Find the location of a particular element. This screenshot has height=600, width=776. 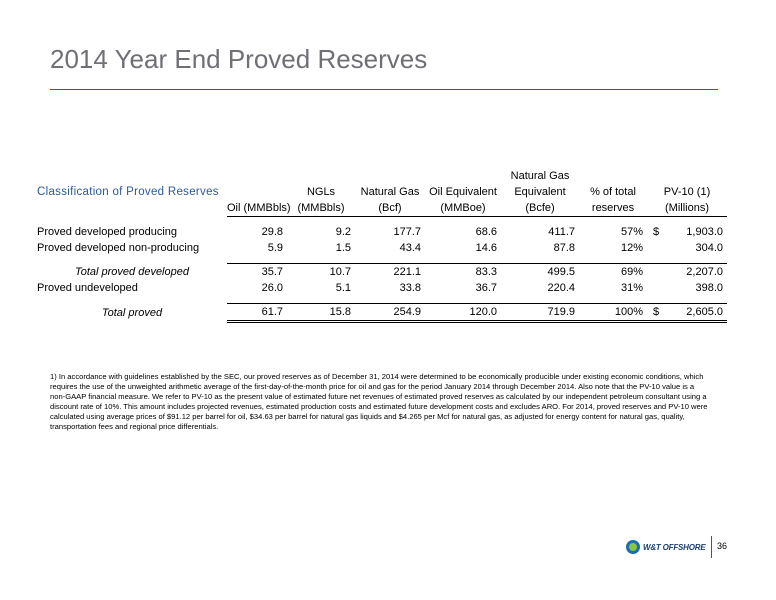

cell-value: 33.8 is located at coordinates (410, 288).